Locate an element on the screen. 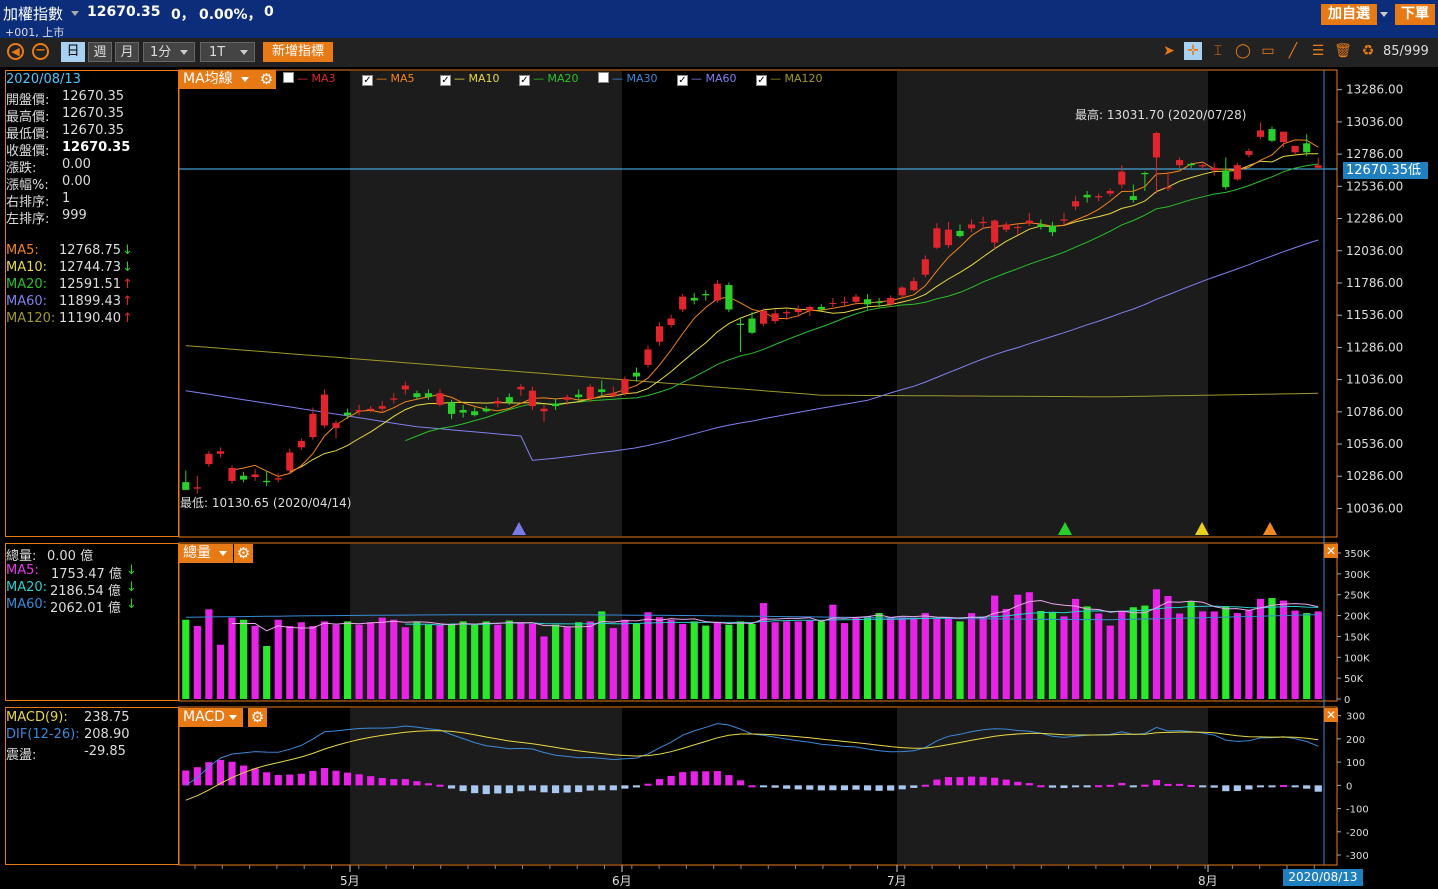 This screenshot has width=1438, height=889. period-month-button: 月 is located at coordinates (127, 52).